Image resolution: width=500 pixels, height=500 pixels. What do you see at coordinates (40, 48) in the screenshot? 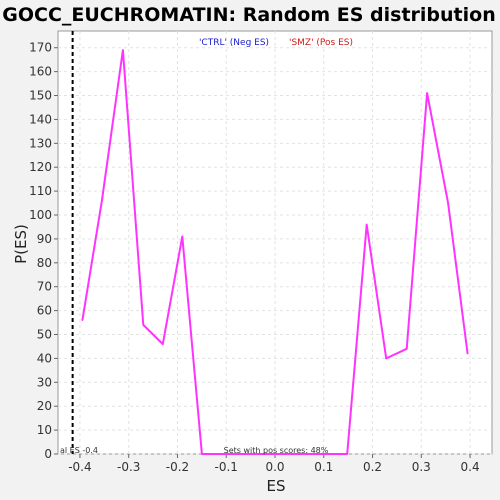
I see `y-tick-label: 170` at bounding box center [40, 48].